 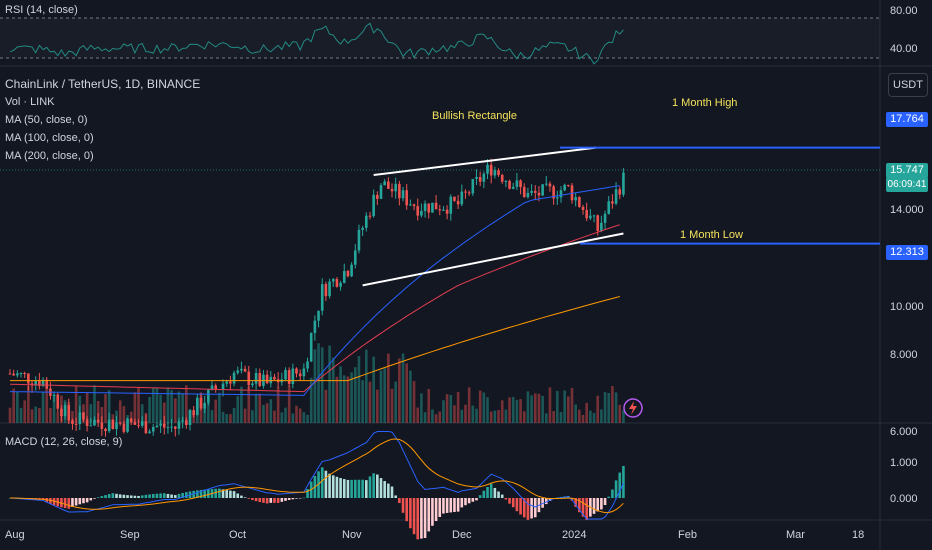 I want to click on annotation-month-high: 1 Month High, so click(x=705, y=103).